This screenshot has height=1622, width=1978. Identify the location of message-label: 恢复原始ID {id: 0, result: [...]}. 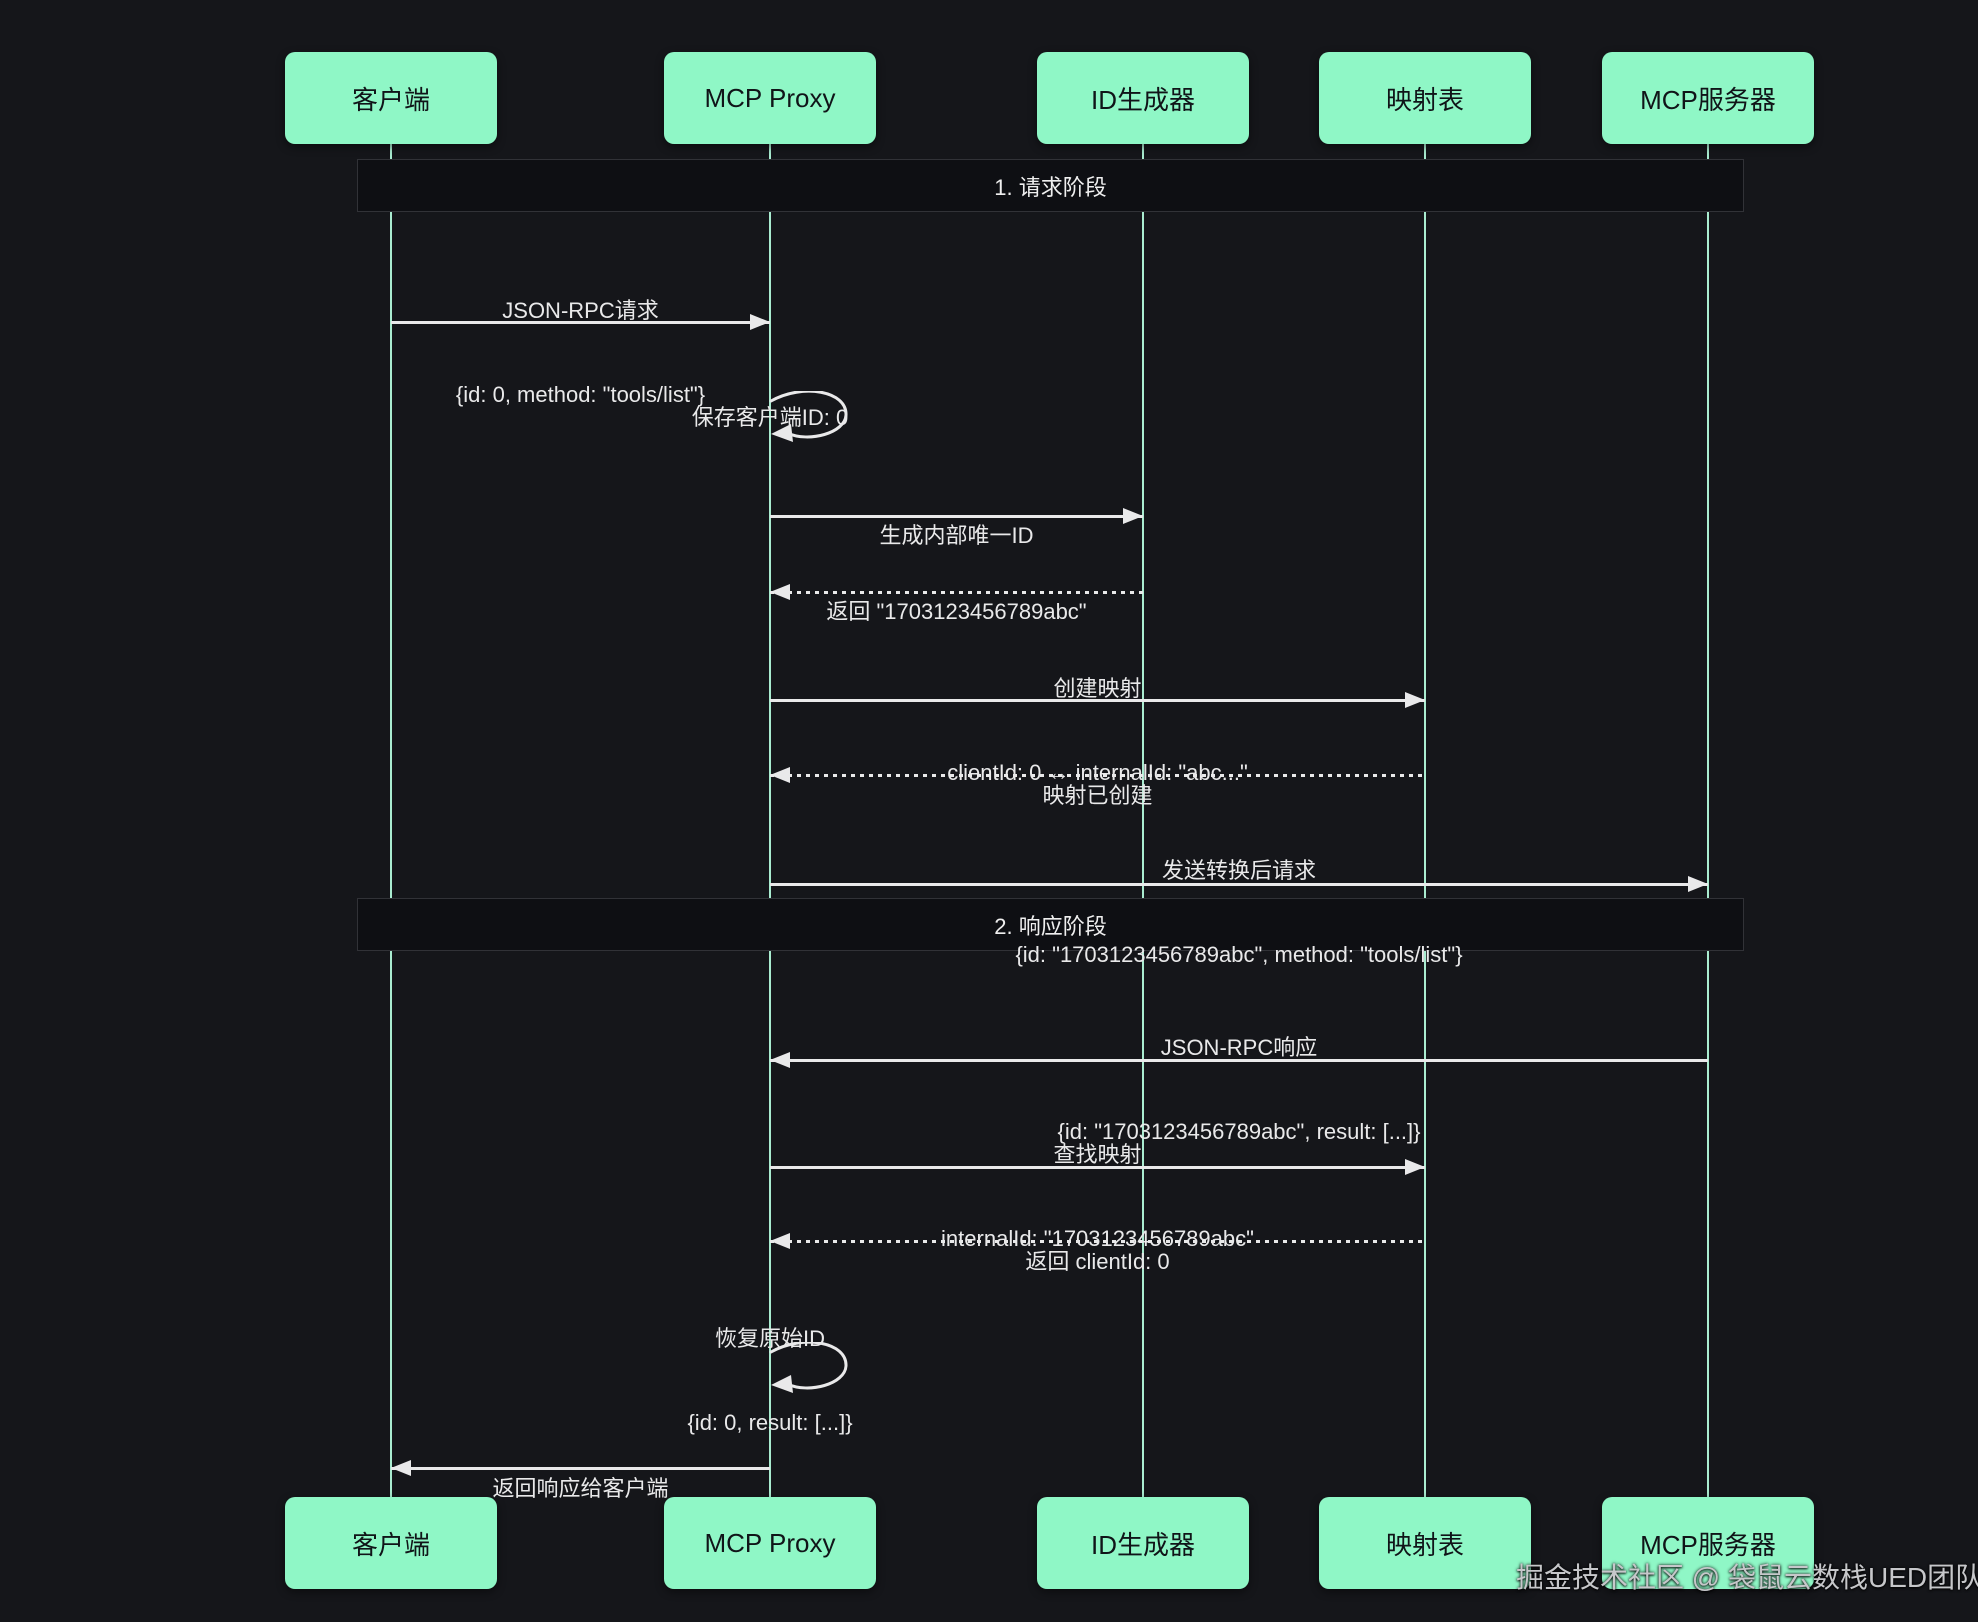
(770, 1380).